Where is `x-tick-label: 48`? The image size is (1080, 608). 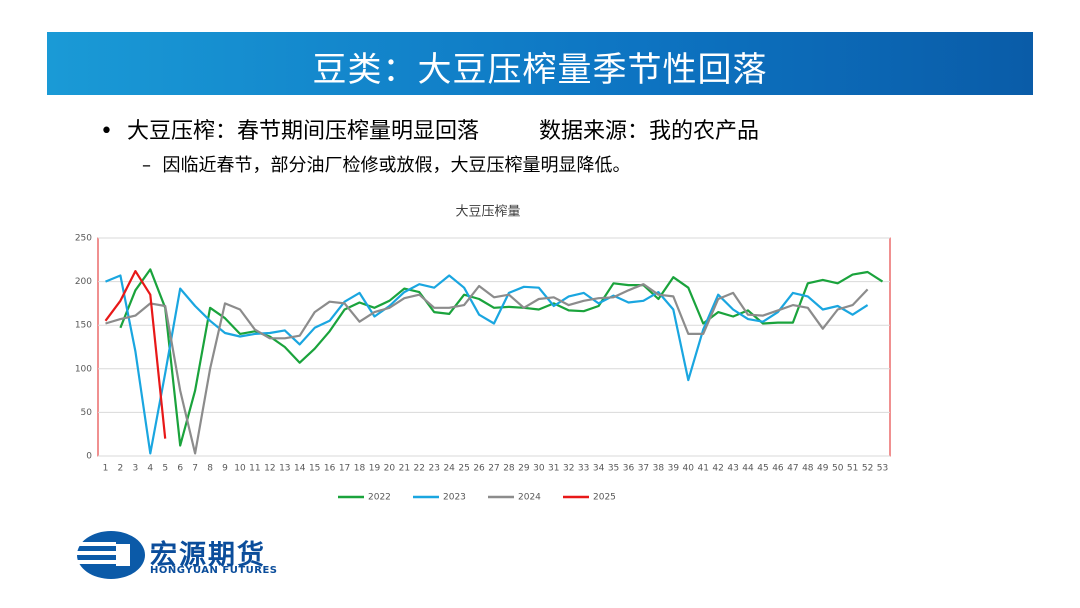 x-tick-label: 48 is located at coordinates (808, 469).